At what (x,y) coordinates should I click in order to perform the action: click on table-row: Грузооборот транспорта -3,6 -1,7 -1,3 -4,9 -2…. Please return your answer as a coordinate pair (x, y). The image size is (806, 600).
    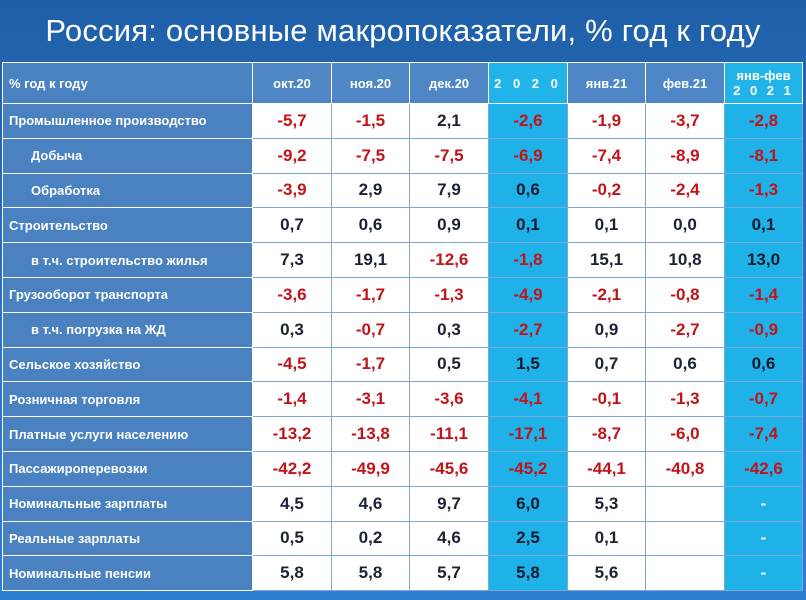
    Looking at the image, I should click on (402, 294).